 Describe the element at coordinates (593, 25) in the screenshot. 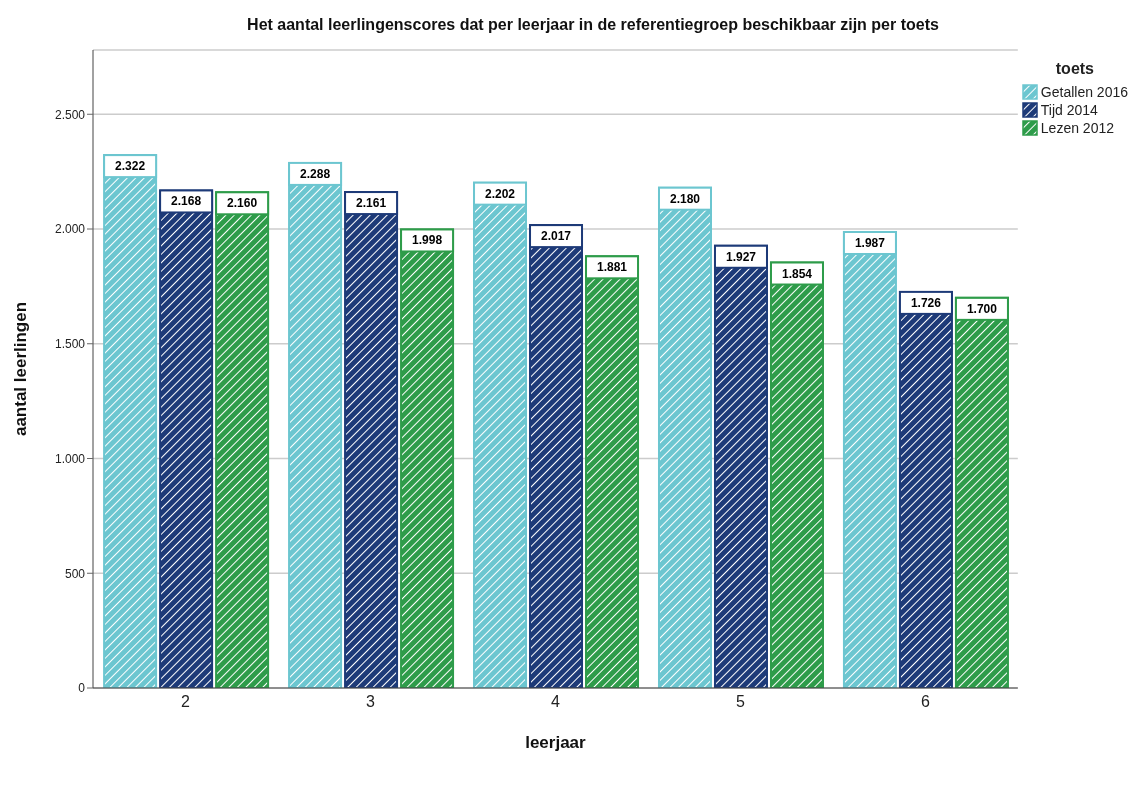

I see `chart-title: Het aantal leerlingenscores dat per leerjaar in de referentiegroep beschikbaar zijn per toets` at that location.